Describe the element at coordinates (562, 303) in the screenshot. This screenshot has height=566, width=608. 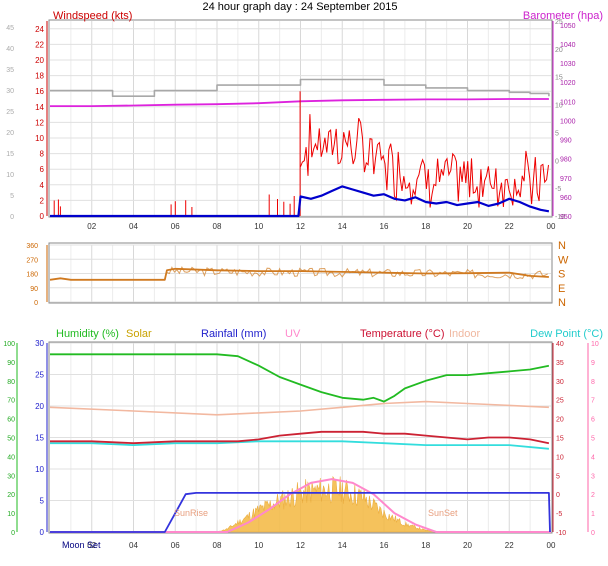
I see `compass-tick-N-0: N` at that location.